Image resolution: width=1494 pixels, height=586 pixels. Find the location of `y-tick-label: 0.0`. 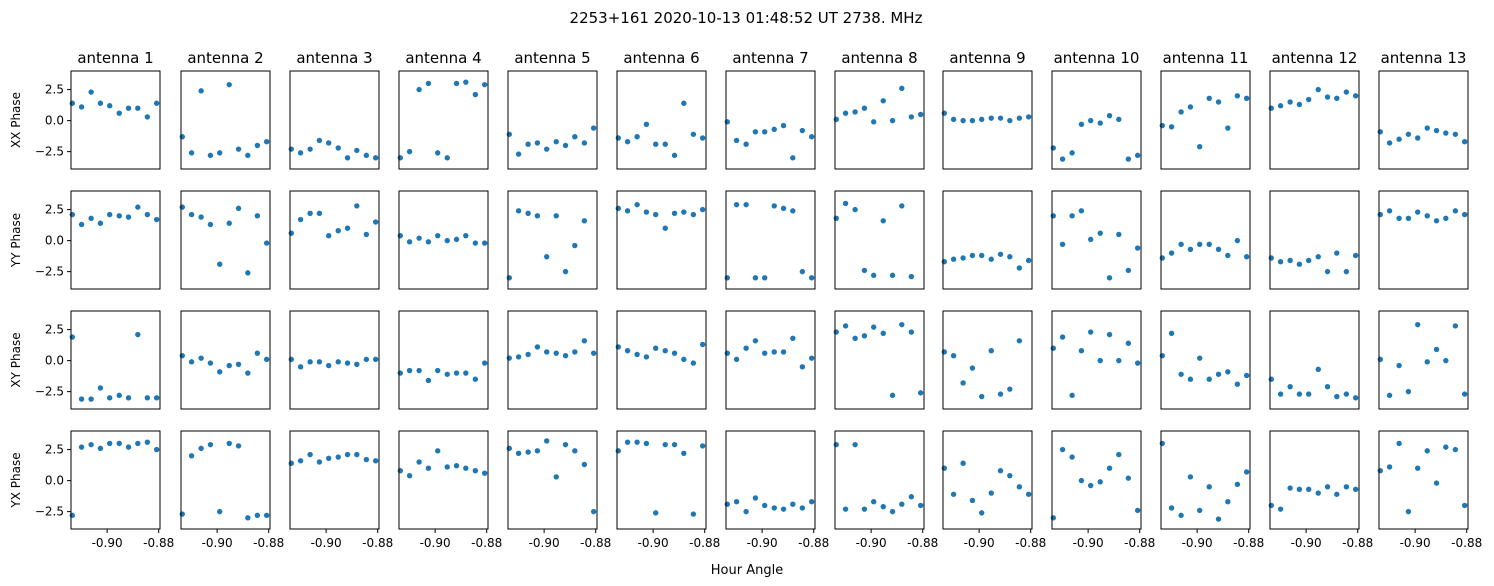

y-tick-label: 0.0 is located at coordinates (54, 241).